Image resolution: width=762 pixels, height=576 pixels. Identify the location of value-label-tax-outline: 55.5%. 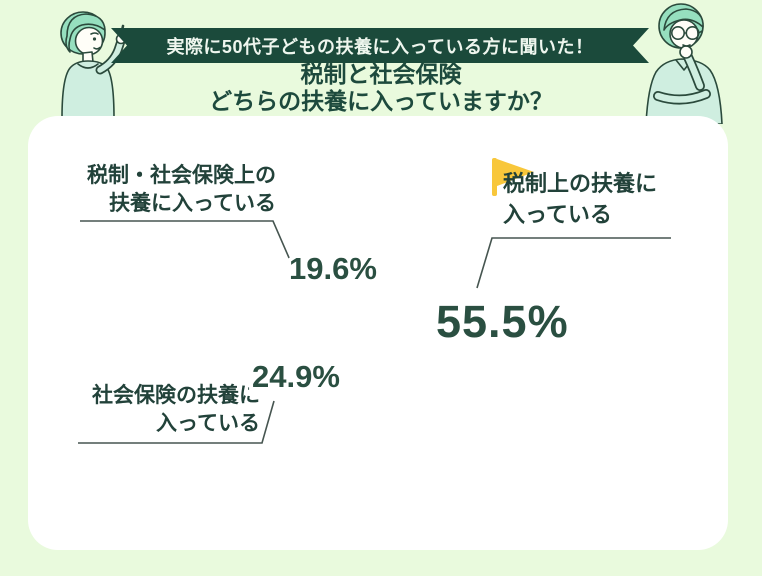
(502, 321).